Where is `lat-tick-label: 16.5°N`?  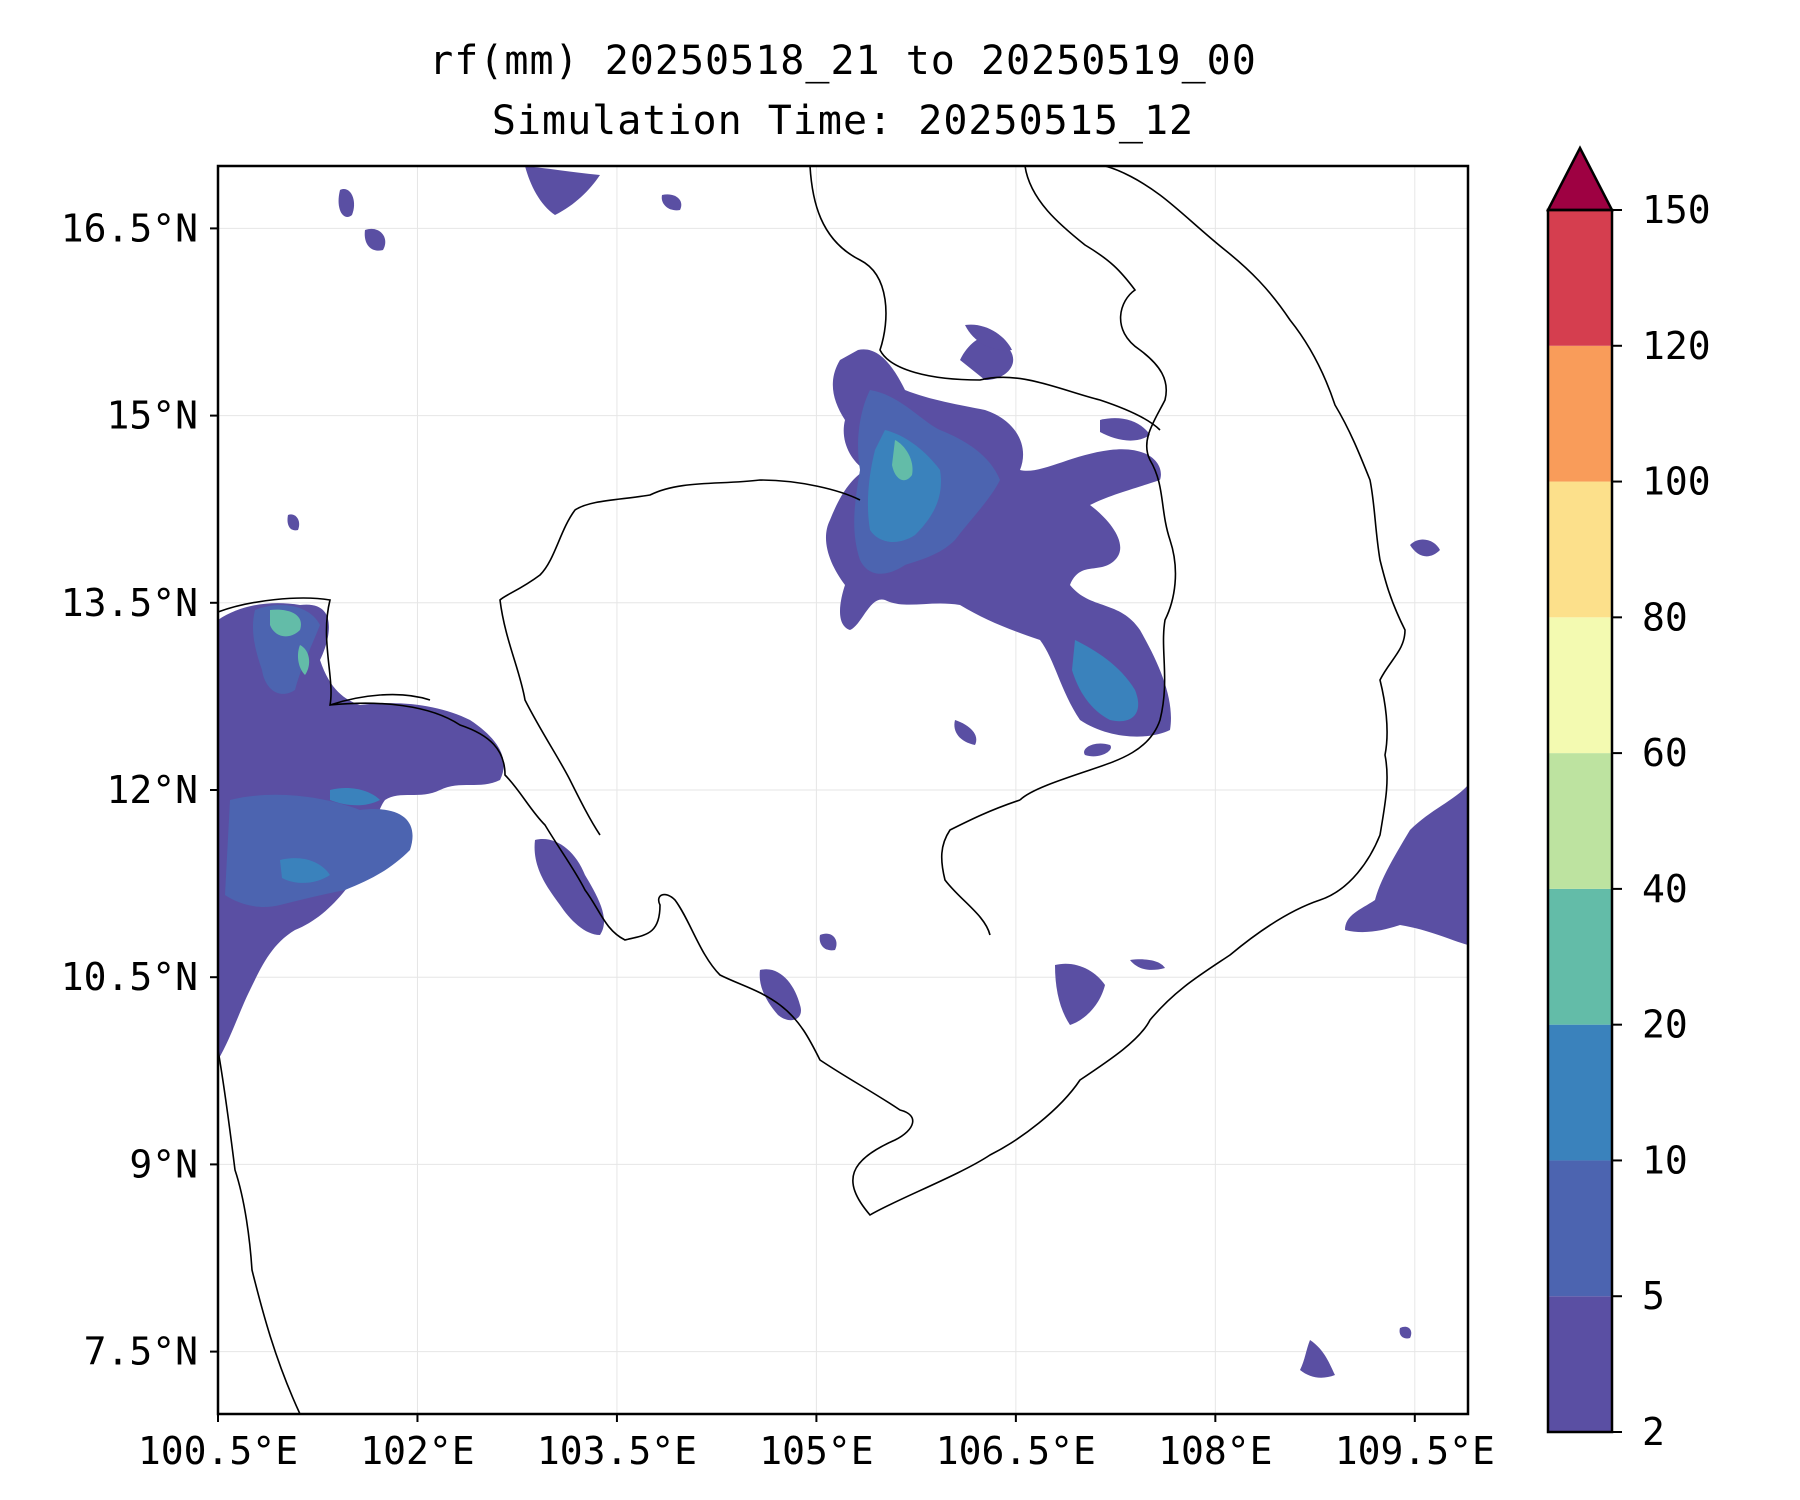
lat-tick-label: 16.5°N is located at coordinates (129, 228).